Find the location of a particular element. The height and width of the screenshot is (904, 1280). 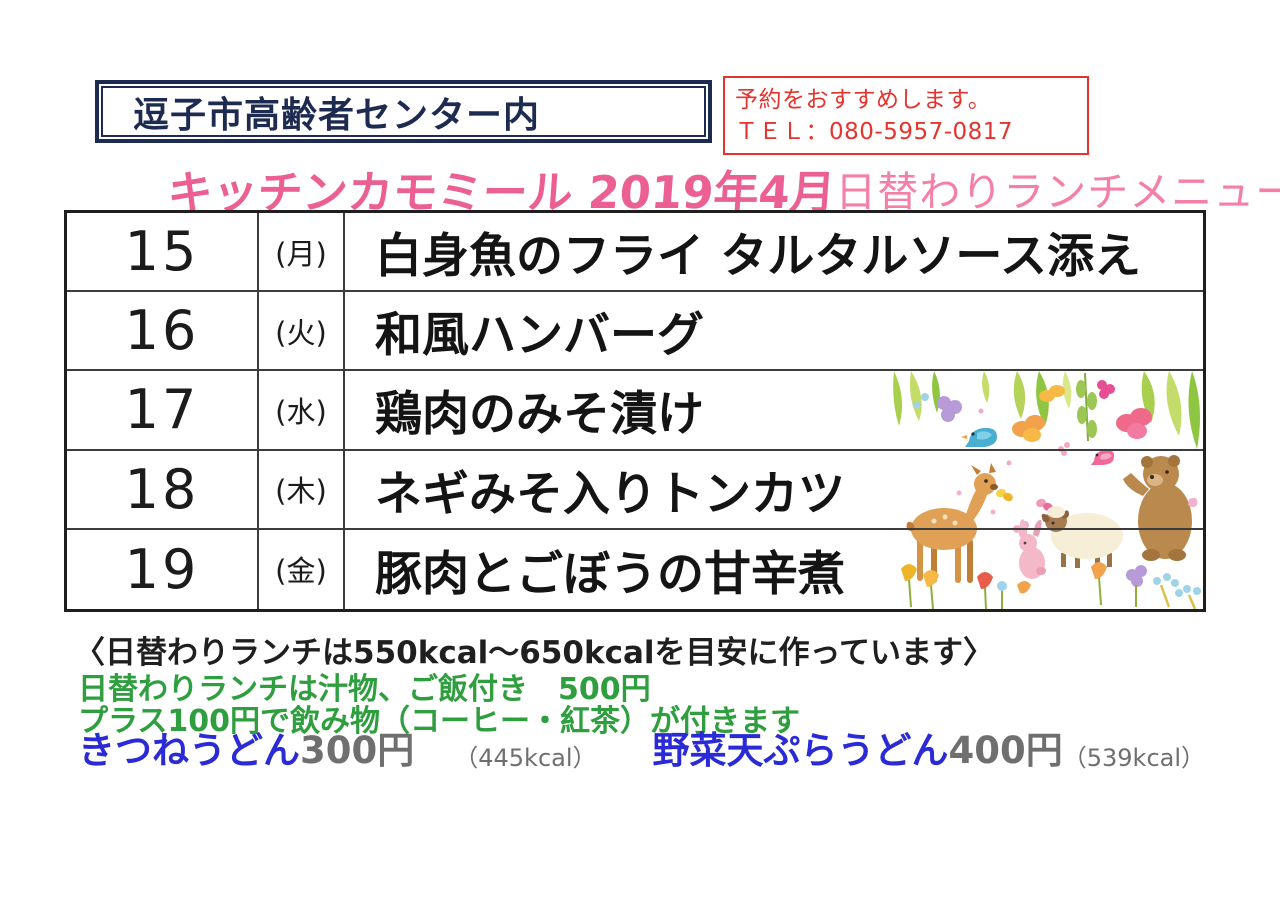

tempura-udon-kcal: （539kcal） is located at coordinates (1134, 757).